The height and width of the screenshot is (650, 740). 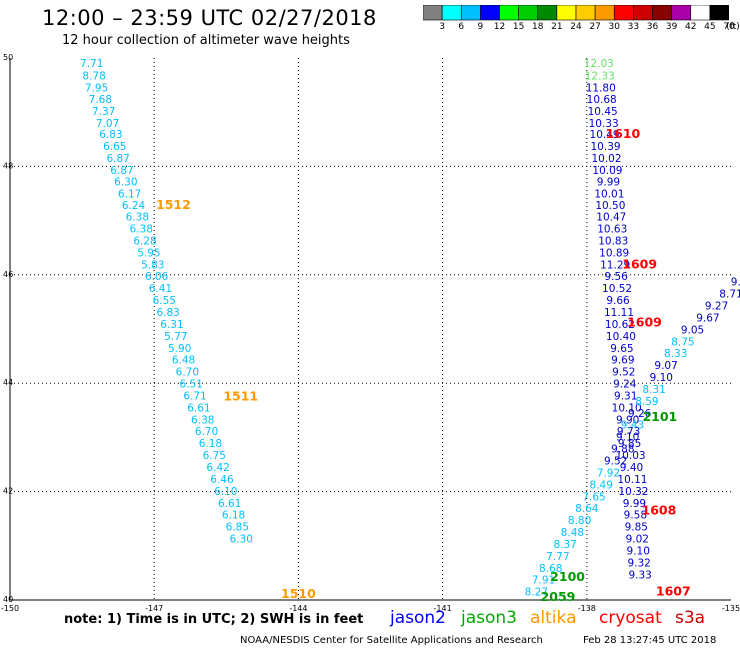 What do you see at coordinates (144, 241) in the screenshot?
I see `wave-height-point: 6.28` at bounding box center [144, 241].